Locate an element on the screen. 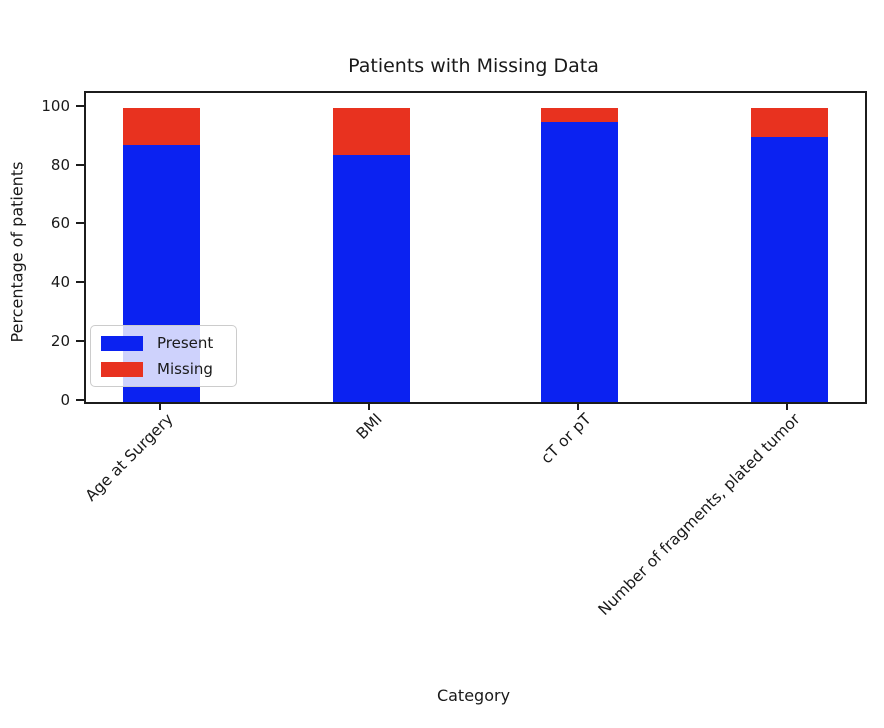 The width and height of the screenshot is (884, 728). present-color-swatch is located at coordinates (122, 343).